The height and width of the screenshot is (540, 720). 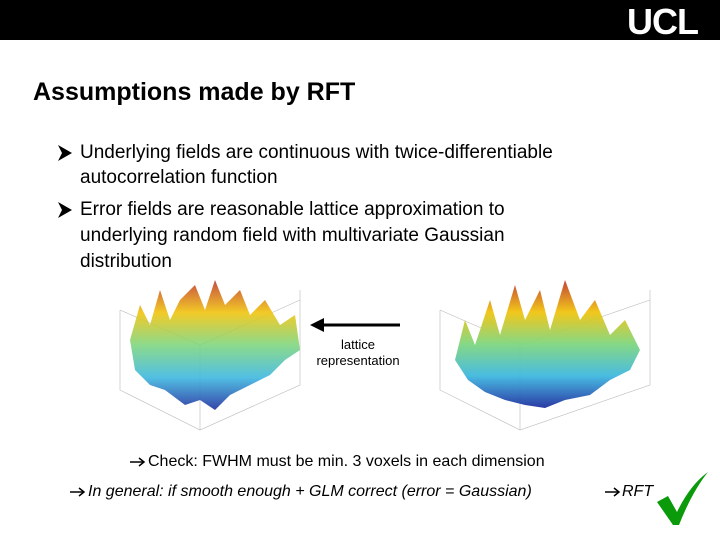 I want to click on result-text: RFT, so click(x=638, y=491).